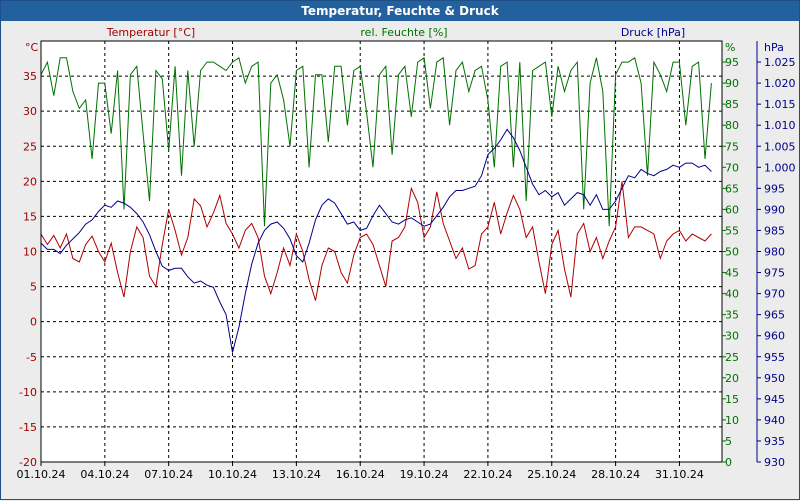 This screenshot has height=501, width=800. What do you see at coordinates (780, 146) in the screenshot?
I see `pressure-tick-label: 1.005` at bounding box center [780, 146].